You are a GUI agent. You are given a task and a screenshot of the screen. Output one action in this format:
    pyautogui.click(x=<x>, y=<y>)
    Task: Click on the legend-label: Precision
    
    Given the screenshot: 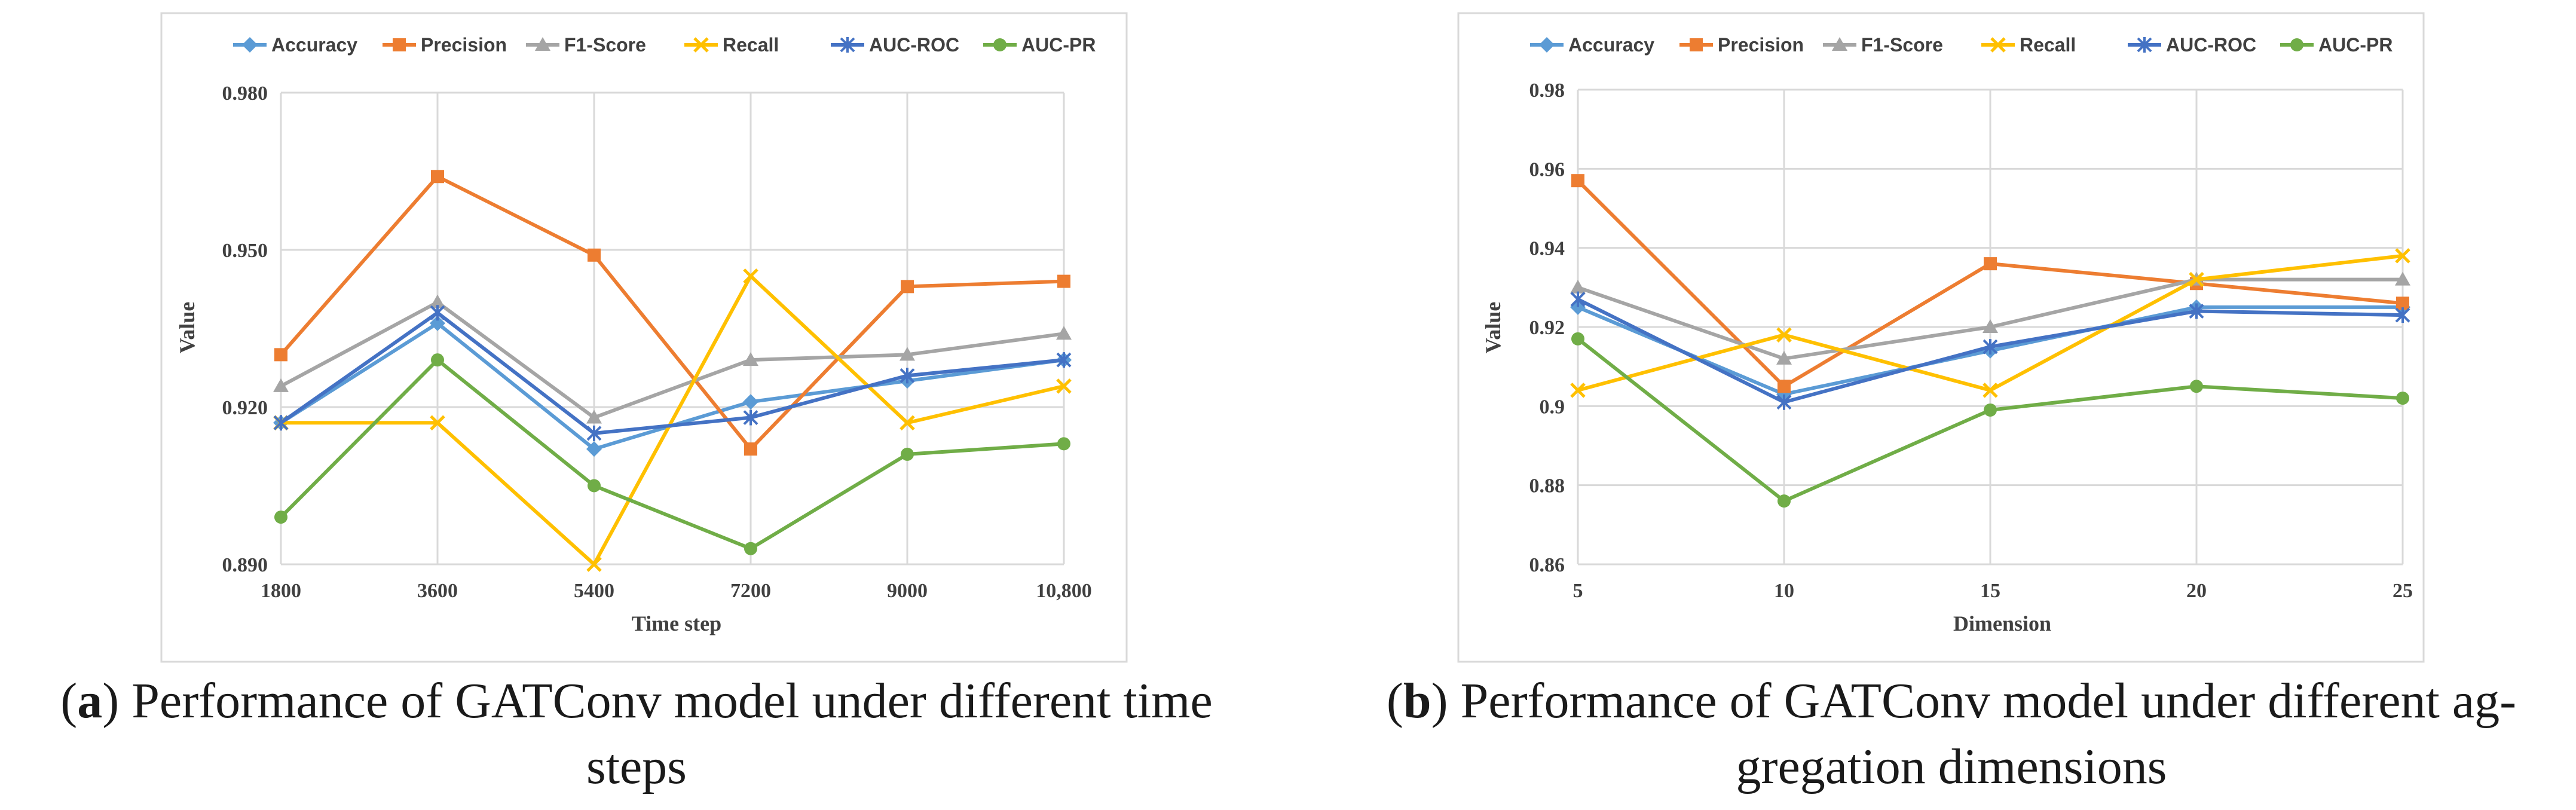 What is the action you would take?
    pyautogui.click(x=464, y=45)
    